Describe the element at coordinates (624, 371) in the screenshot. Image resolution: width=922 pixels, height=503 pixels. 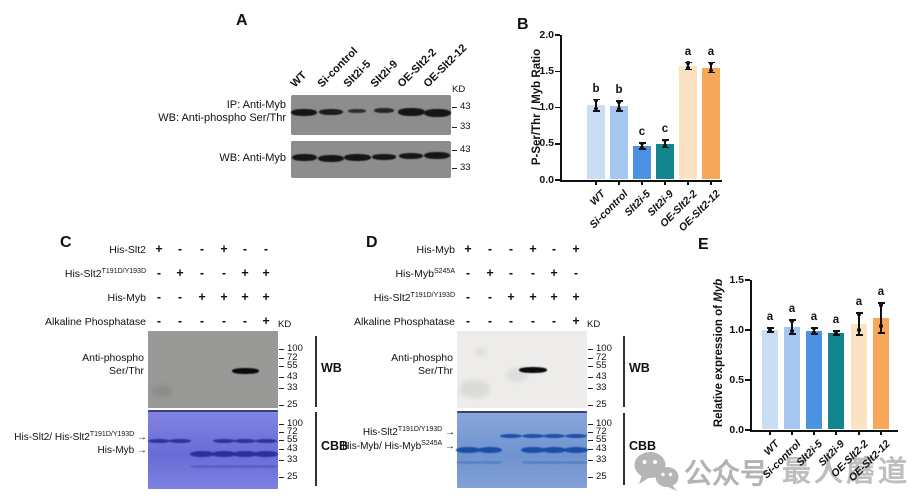
I see `wb-bracket-line` at that location.